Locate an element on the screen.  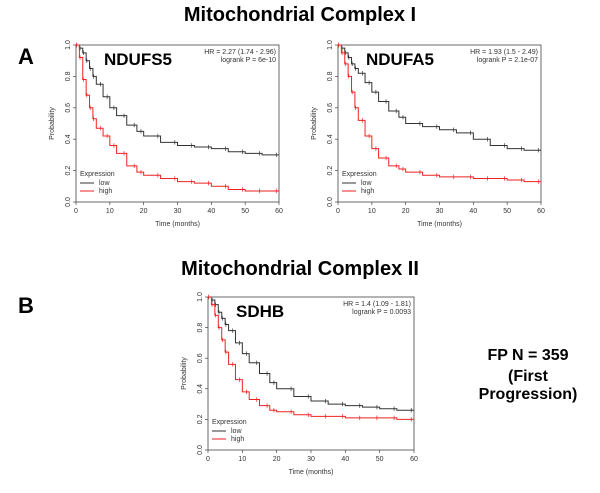
panel-label-b: B is located at coordinates (26, 305).